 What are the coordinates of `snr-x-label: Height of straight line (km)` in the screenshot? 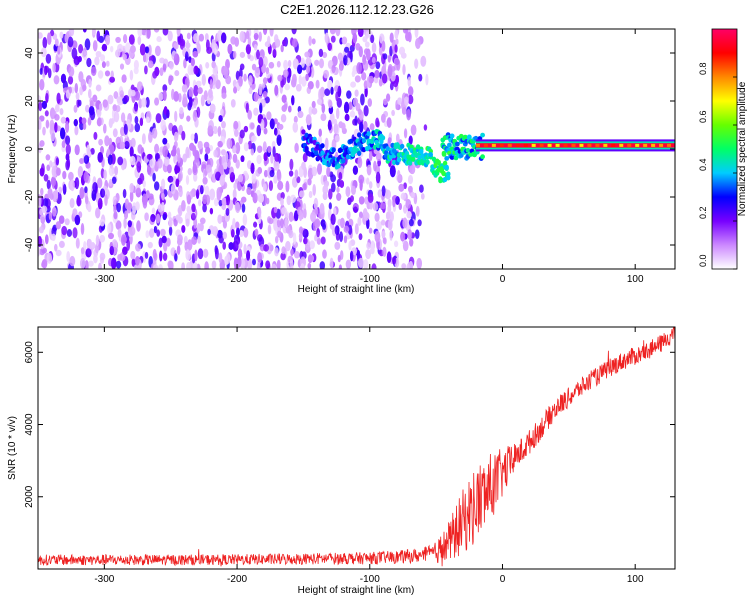 It's located at (356, 590).